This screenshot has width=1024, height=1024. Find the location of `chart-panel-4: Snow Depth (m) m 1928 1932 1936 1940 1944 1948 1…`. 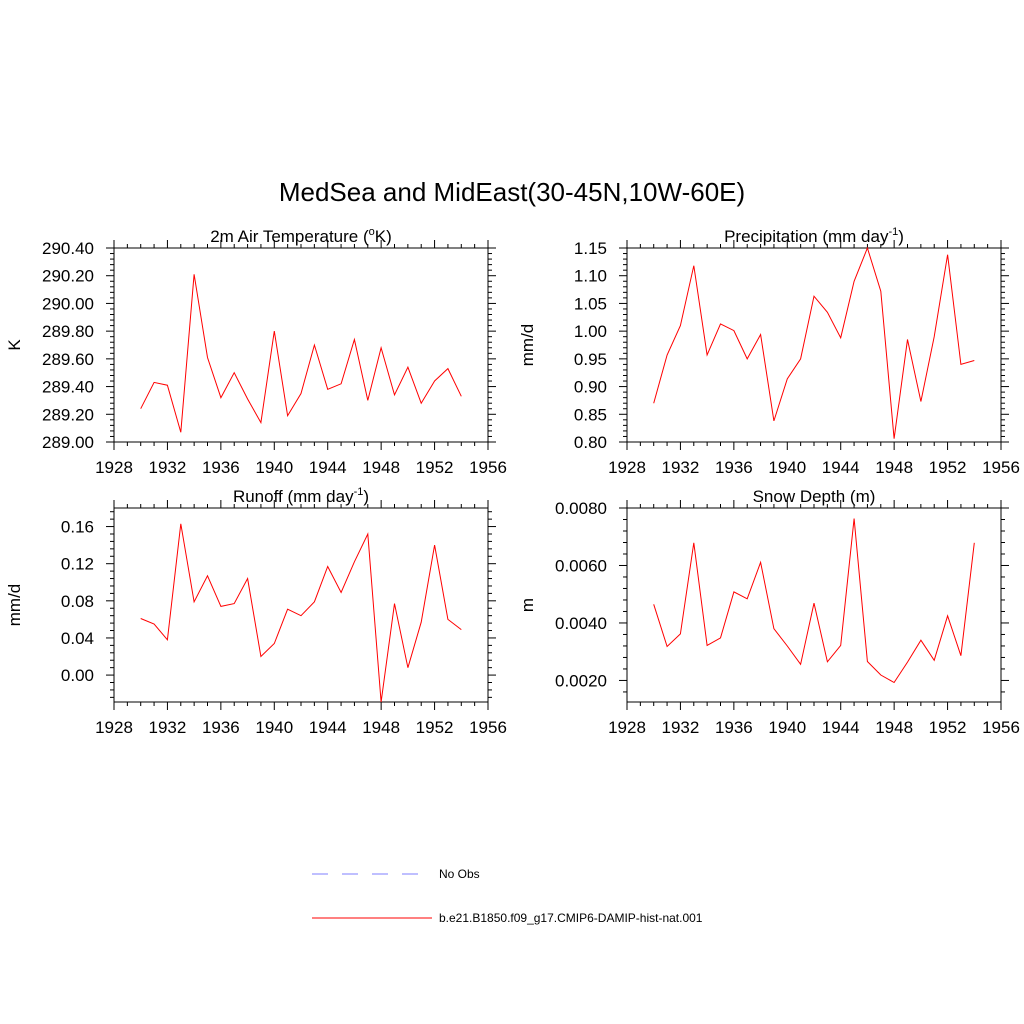

chart-panel-4: Snow Depth (m) m 1928 1932 1936 1940 1944 1948 1… is located at coordinates (769, 612).